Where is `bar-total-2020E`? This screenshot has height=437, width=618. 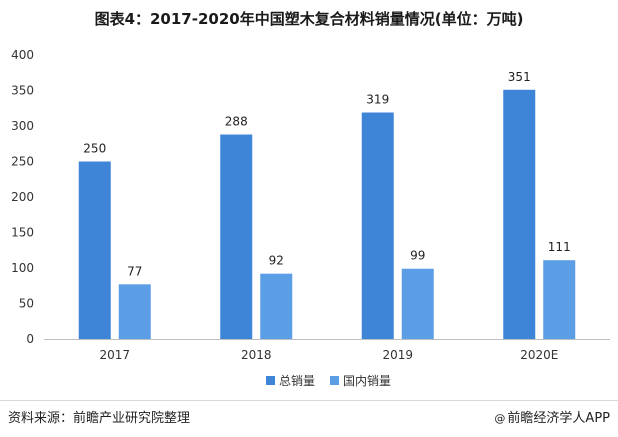
bar-total-2020E is located at coordinates (519, 214).